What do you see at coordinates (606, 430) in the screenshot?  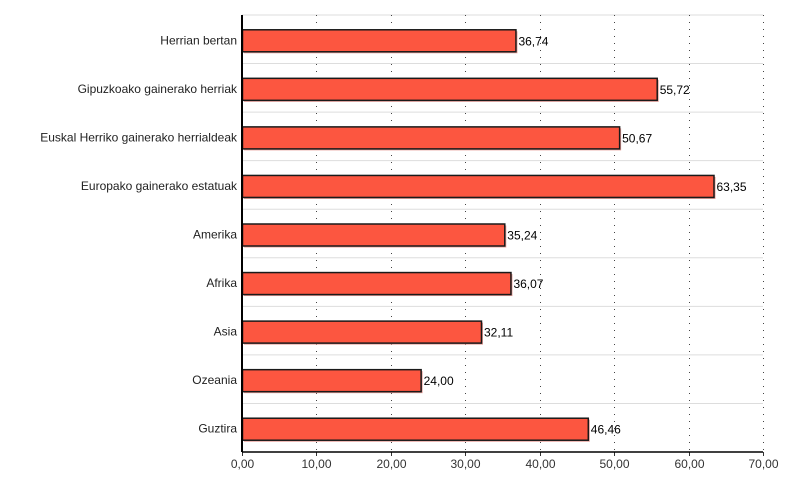 I see `data-label: 46,46` at bounding box center [606, 430].